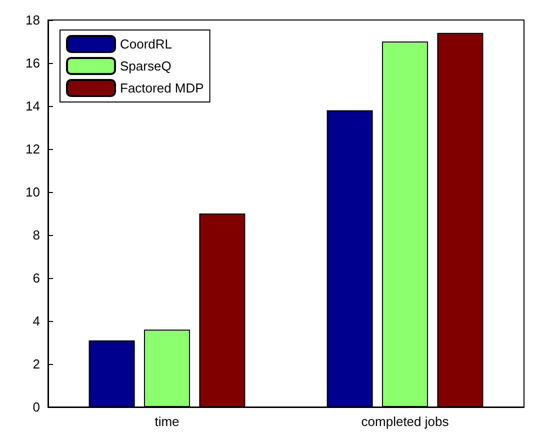 The height and width of the screenshot is (445, 546). Describe the element at coordinates (36, 364) in the screenshot. I see `y-tick-label: 2` at that location.